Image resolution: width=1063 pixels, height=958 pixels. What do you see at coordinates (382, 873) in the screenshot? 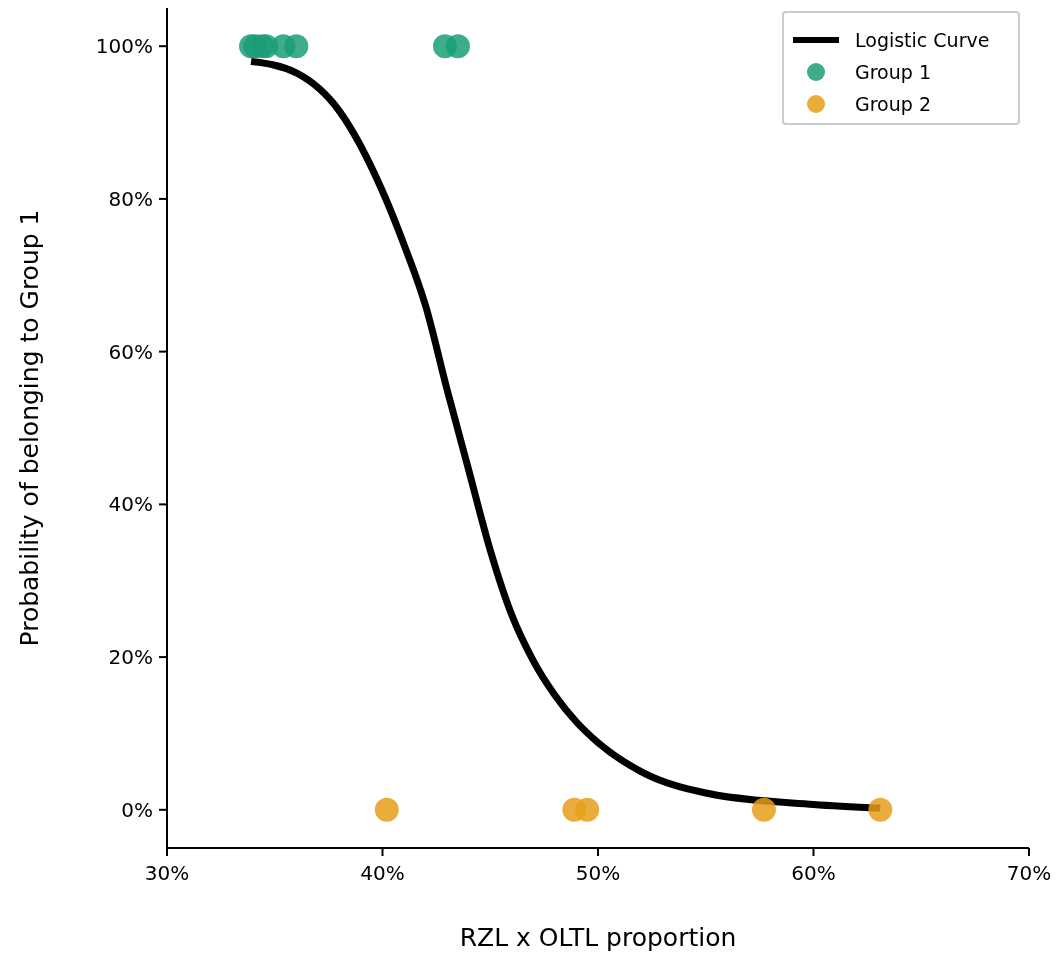
I see `x-tick-label: 40%` at bounding box center [382, 873].